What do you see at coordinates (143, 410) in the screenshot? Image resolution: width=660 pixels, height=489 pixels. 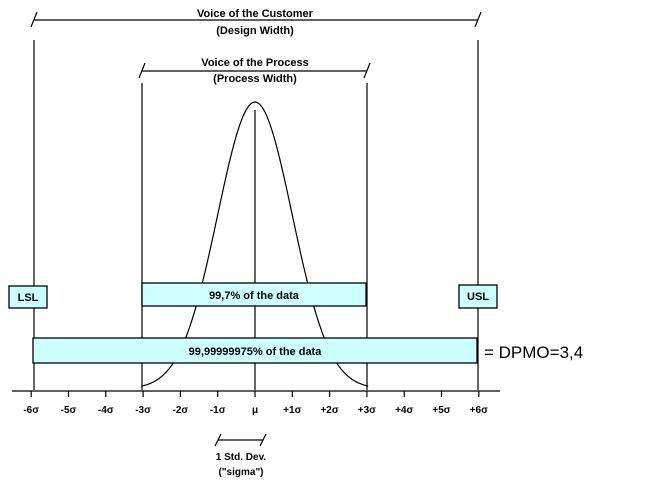 I see `axis-tick-label: -3σ` at bounding box center [143, 410].